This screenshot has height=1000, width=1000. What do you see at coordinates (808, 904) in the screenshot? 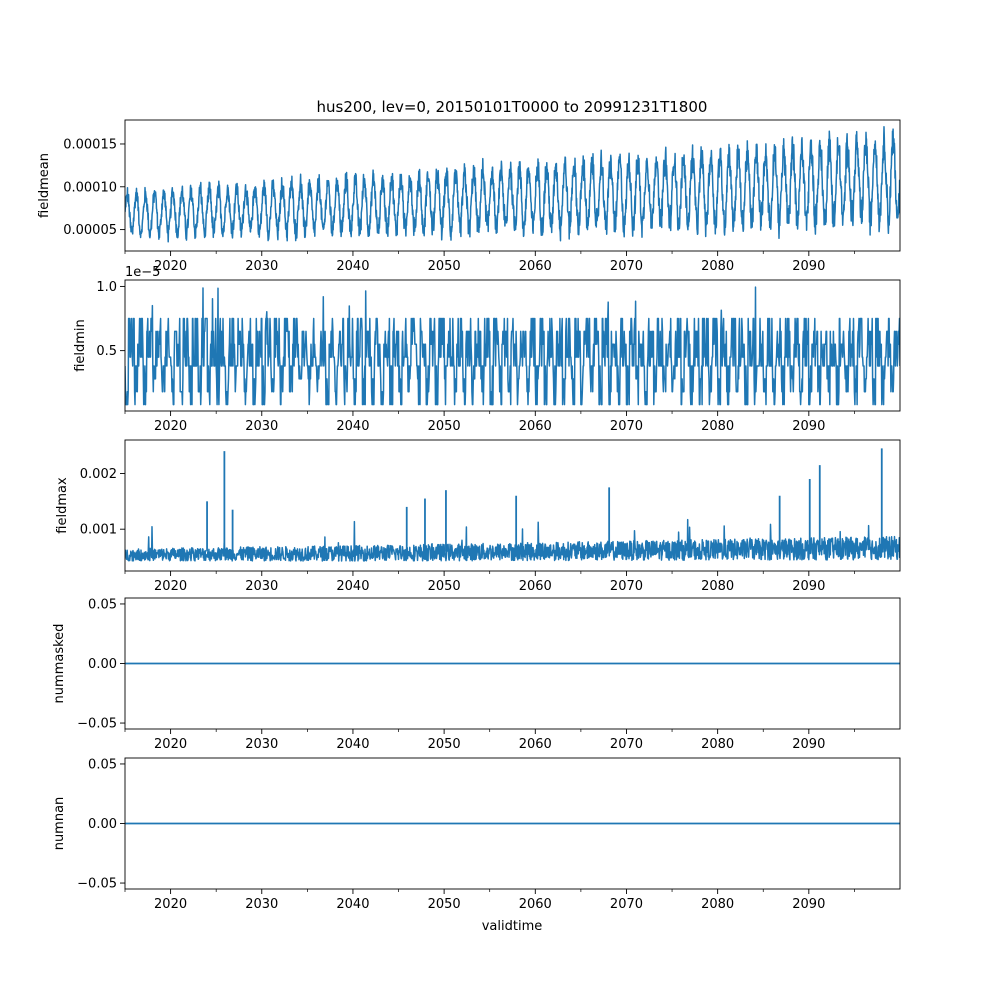
I see `x-tick-label-numnan-7: 2090` at bounding box center [808, 904].